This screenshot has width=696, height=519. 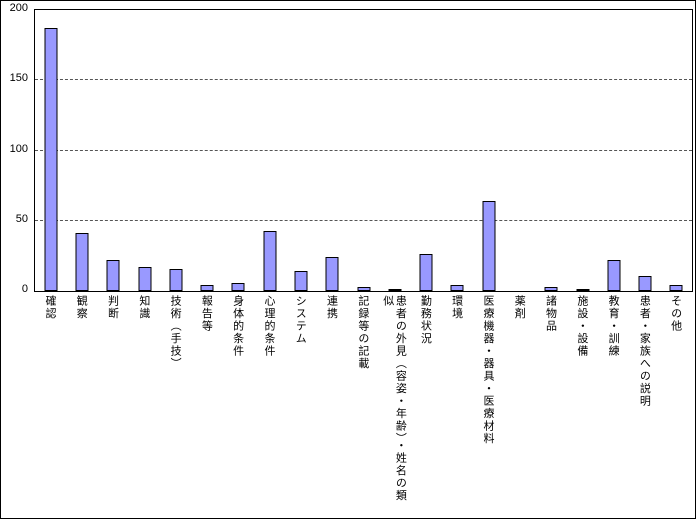 What do you see at coordinates (112, 307) in the screenshot?
I see `x-category-label-2: 判断` at bounding box center [112, 307].